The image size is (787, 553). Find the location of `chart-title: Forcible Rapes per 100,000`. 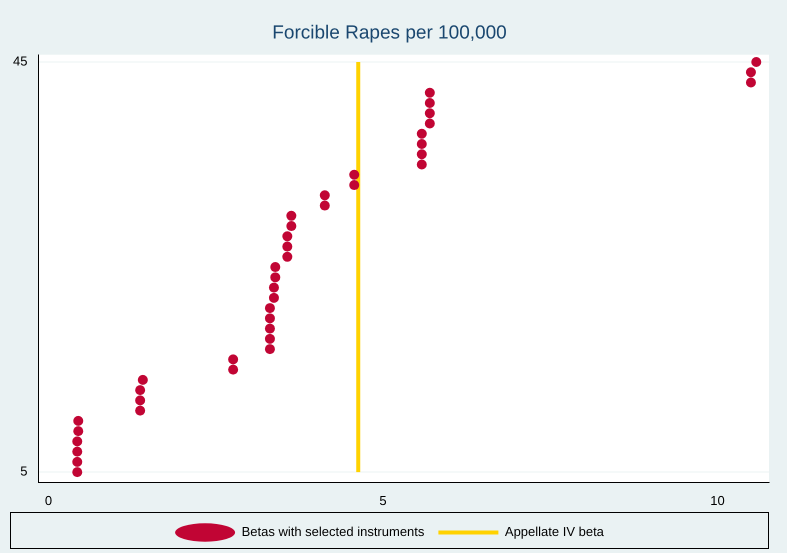

chart-title: Forcible Rapes per 100,000 is located at coordinates (389, 33).